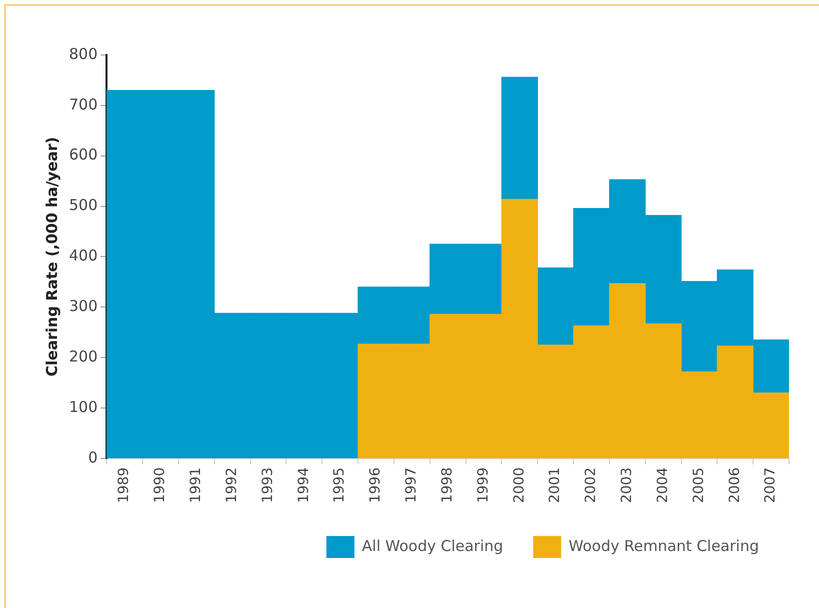  What do you see at coordinates (124, 485) in the screenshot?
I see `x-tick-label: 1989` at bounding box center [124, 485].